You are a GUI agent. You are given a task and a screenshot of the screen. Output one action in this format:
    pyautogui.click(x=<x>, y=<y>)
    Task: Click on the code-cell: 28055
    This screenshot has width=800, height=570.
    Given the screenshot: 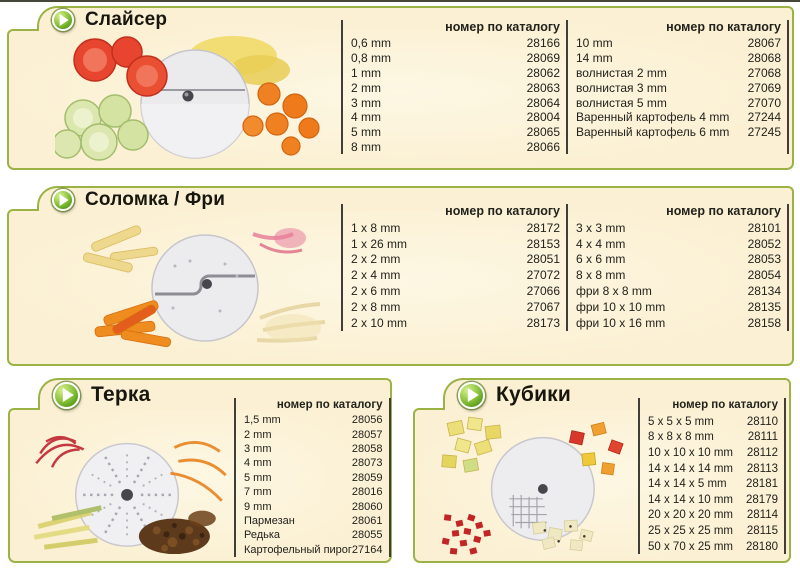 What is the action you would take?
    pyautogui.click(x=367, y=535)
    